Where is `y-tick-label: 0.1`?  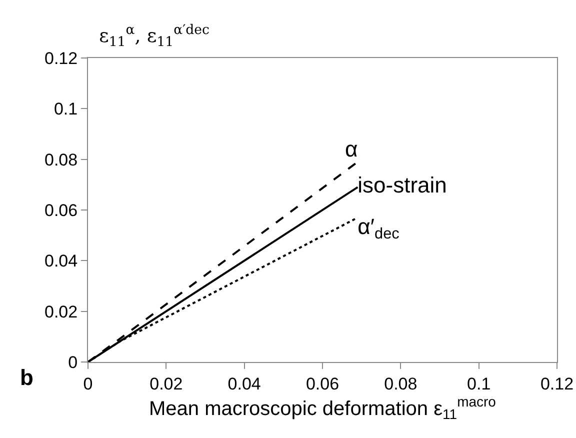 y-tick-label: 0.1 is located at coordinates (66, 109).